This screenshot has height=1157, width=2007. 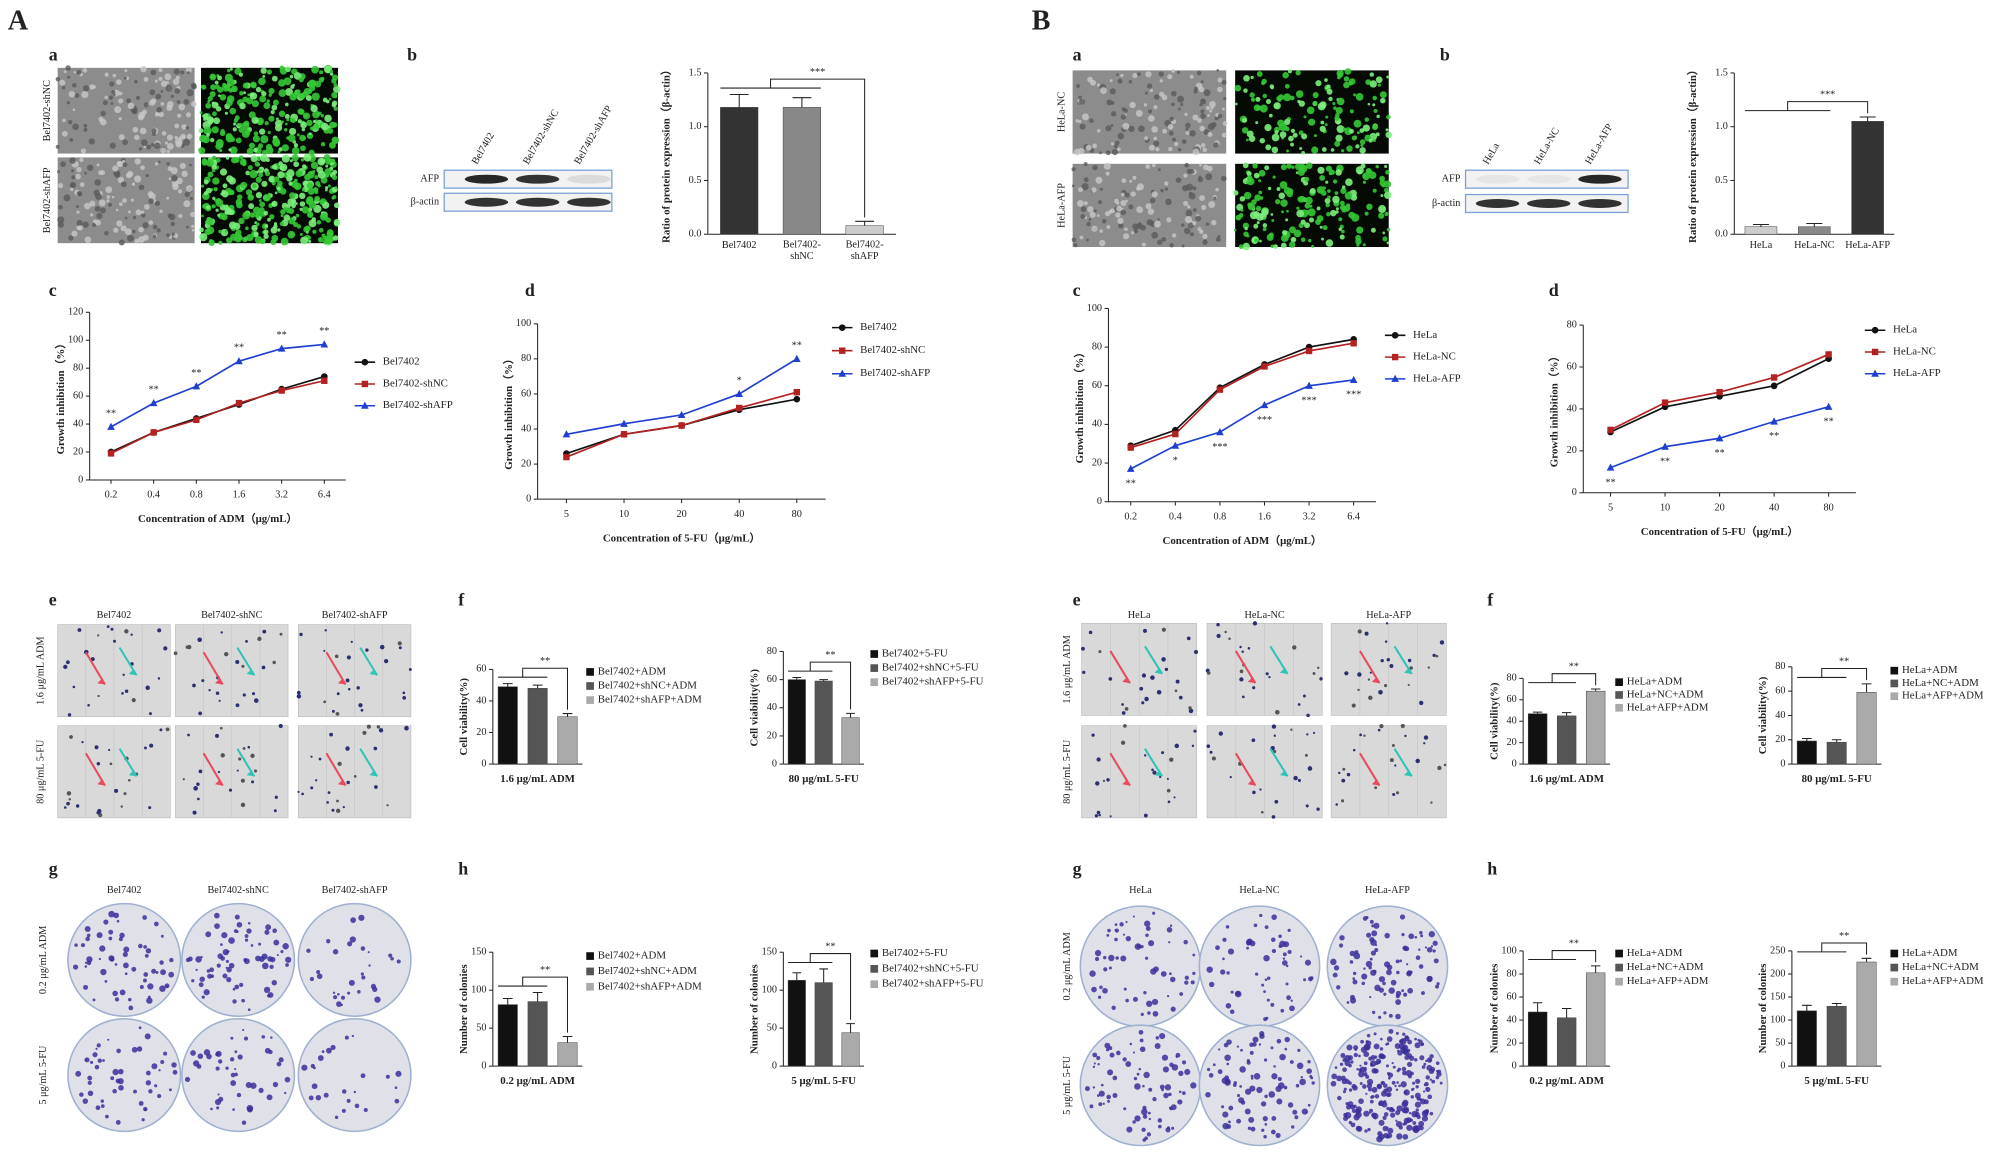 I want to click on band, so click(x=486, y=179).